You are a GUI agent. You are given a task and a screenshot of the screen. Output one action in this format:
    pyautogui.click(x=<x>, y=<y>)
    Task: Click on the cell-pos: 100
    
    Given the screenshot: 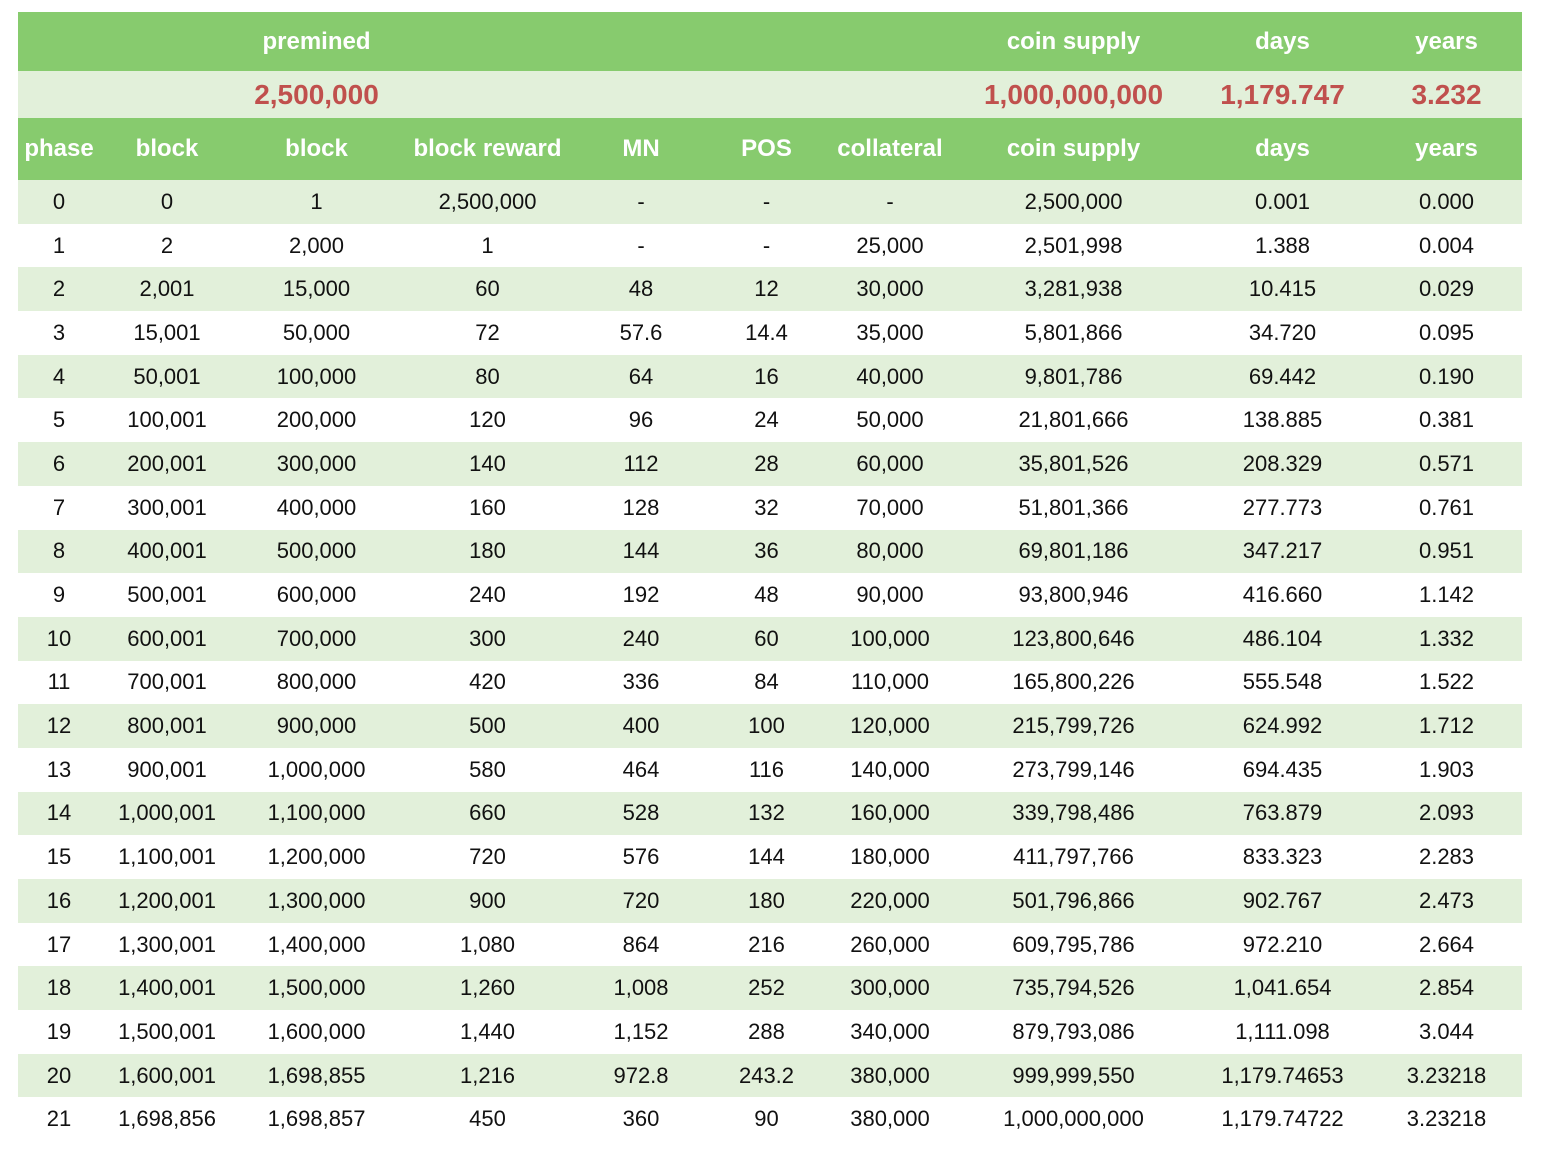 What is the action you would take?
    pyautogui.click(x=766, y=726)
    